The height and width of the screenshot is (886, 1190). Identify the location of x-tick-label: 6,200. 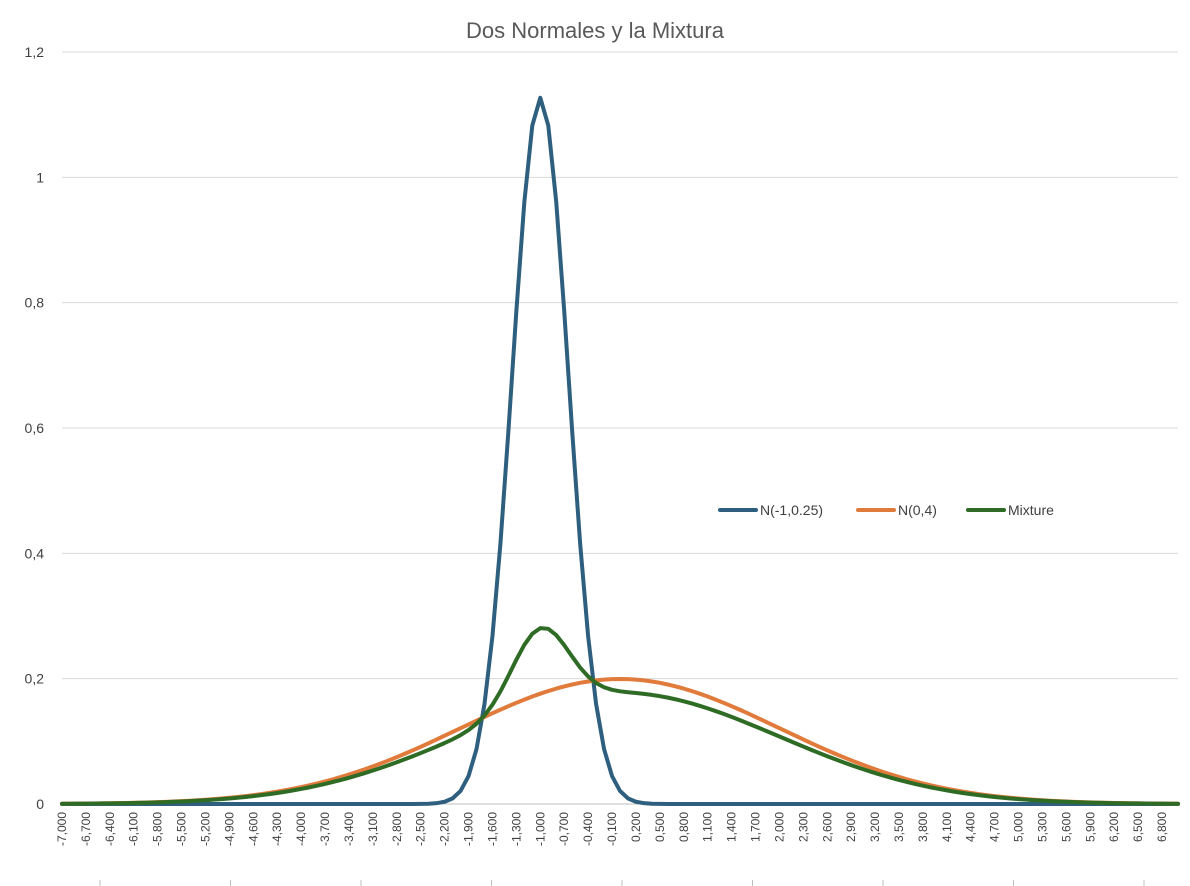
(1114, 827).